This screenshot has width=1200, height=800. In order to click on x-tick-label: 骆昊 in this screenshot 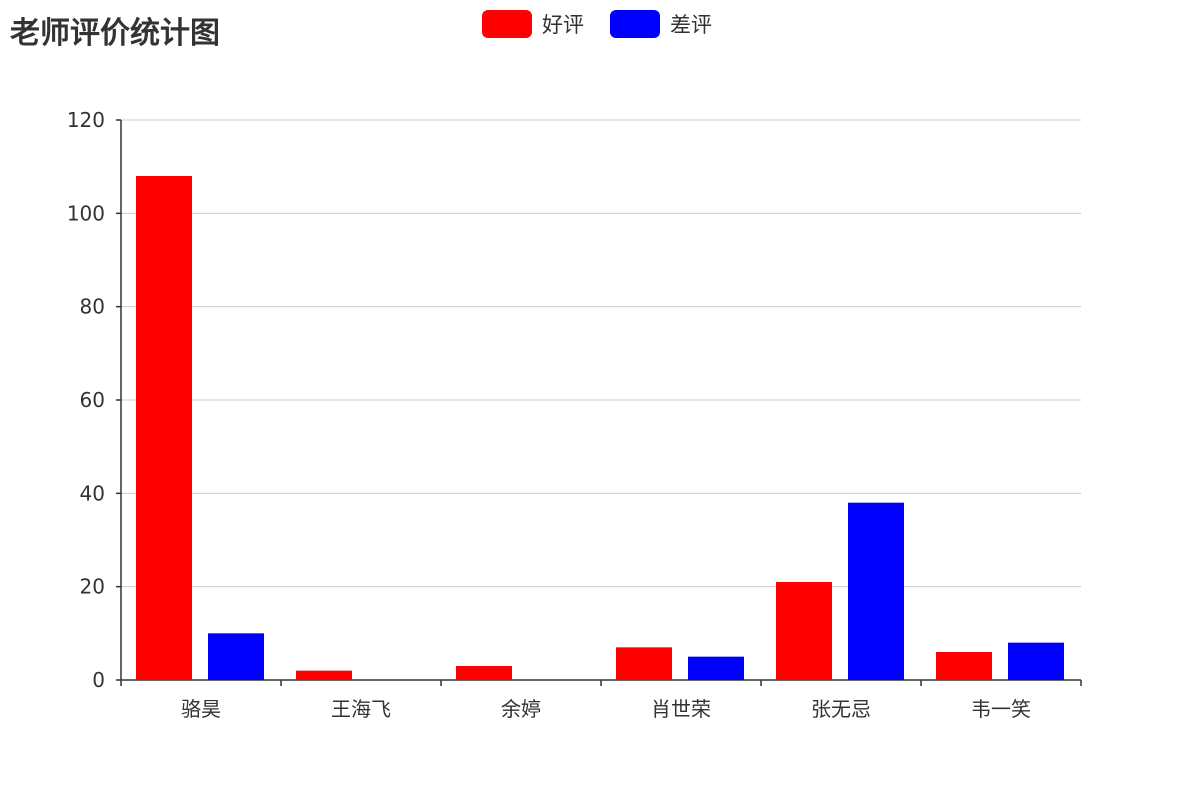, I will do `click(201, 709)`.